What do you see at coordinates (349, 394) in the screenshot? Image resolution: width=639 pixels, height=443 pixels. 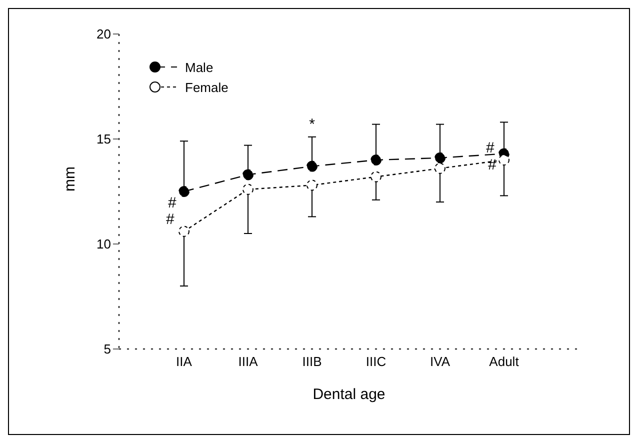 I see `x-axis-title: Dental age` at bounding box center [349, 394].